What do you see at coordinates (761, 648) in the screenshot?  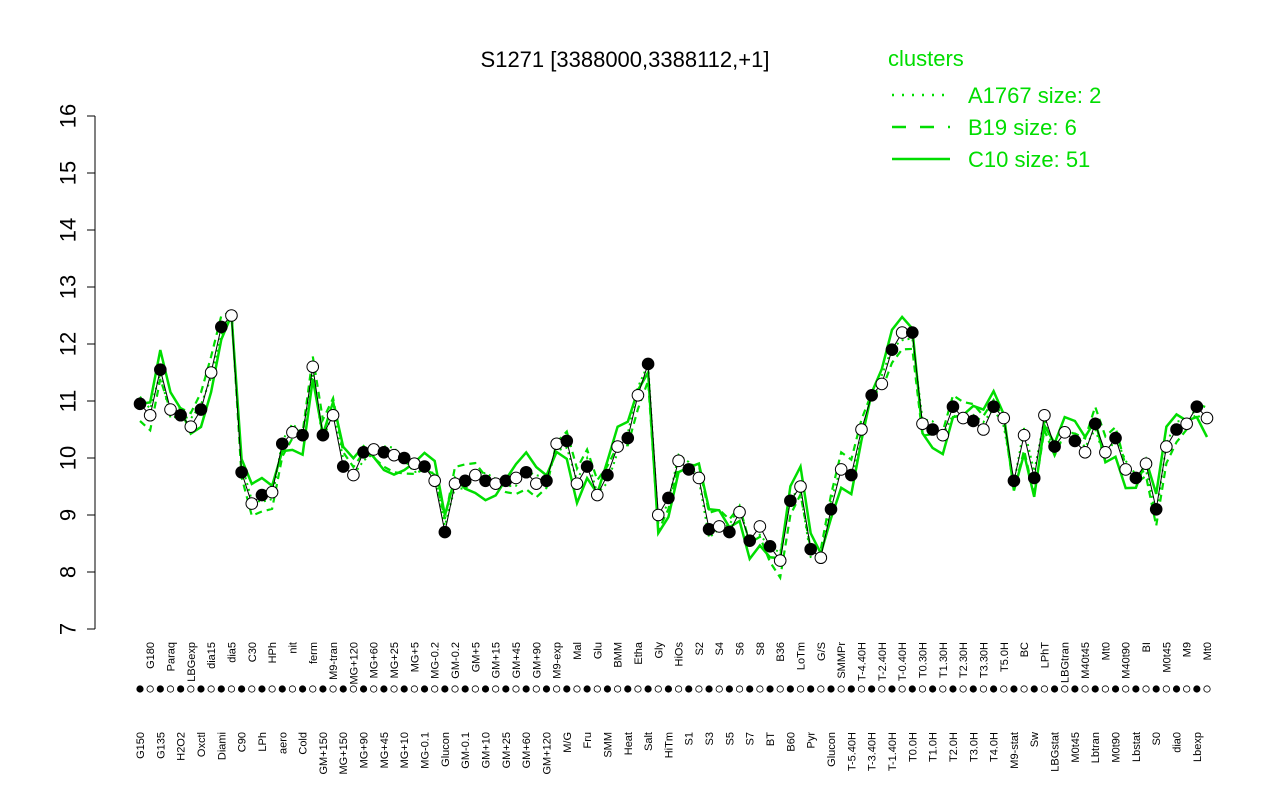 I see `x-tick-label: S8` at bounding box center [761, 648].